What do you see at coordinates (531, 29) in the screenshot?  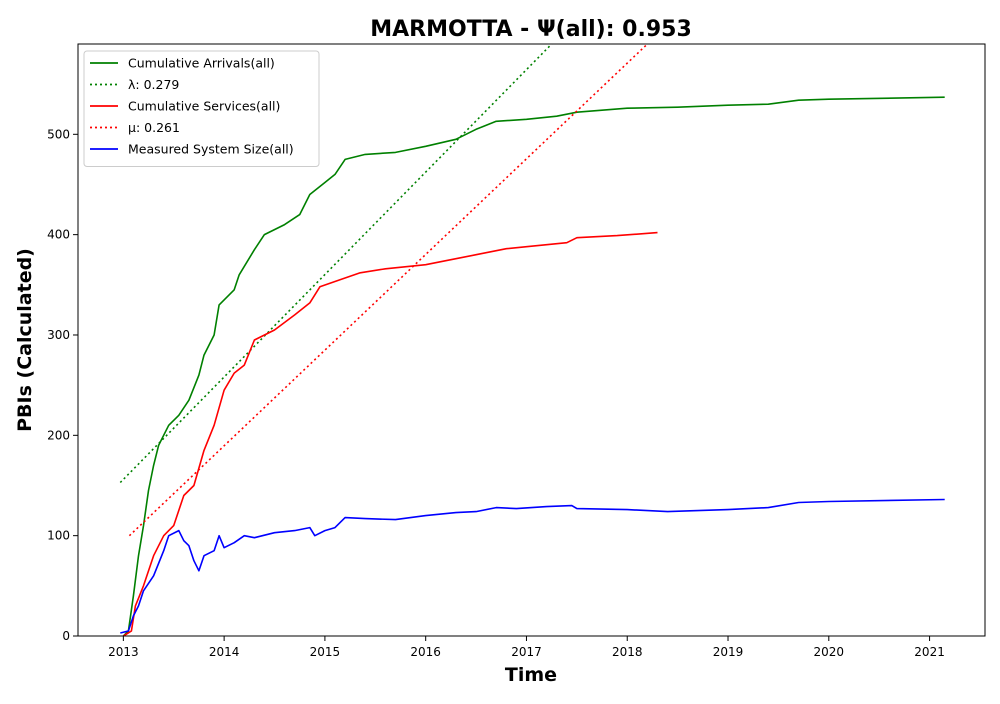 I see `chart-title: MARMOTTA - Ψ(all): 0.953` at bounding box center [531, 29].